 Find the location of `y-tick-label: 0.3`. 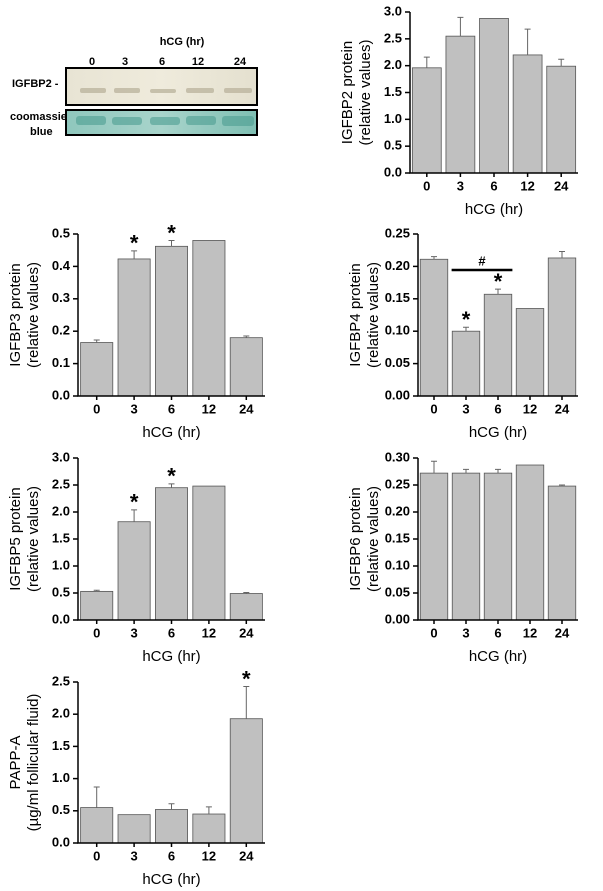

y-tick-label: 0.3 is located at coordinates (61, 297).